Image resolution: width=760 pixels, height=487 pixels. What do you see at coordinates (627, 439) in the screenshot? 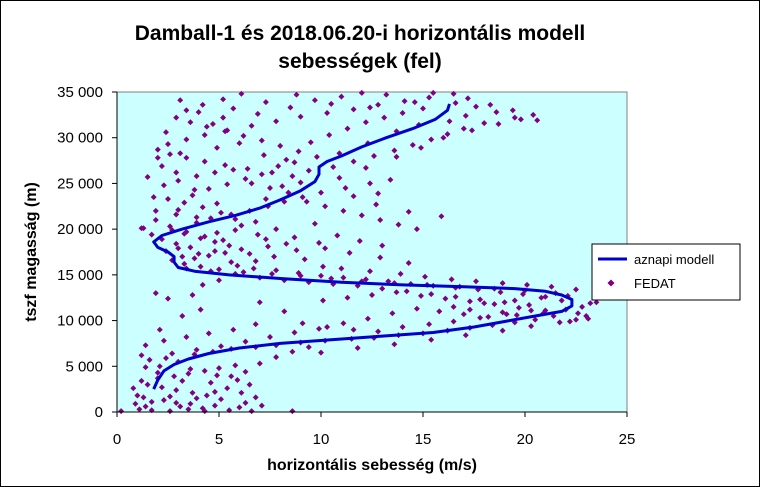
I see `x-tick-label: 25` at bounding box center [627, 439].